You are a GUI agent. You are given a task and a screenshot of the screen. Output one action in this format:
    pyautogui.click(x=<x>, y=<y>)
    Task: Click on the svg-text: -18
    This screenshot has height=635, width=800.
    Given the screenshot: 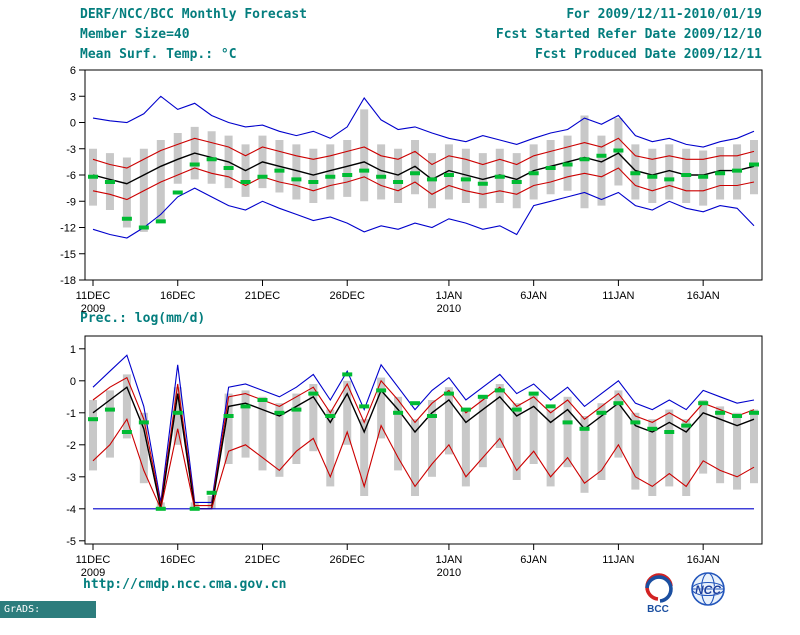 What is the action you would take?
    pyautogui.click(x=68, y=281)
    